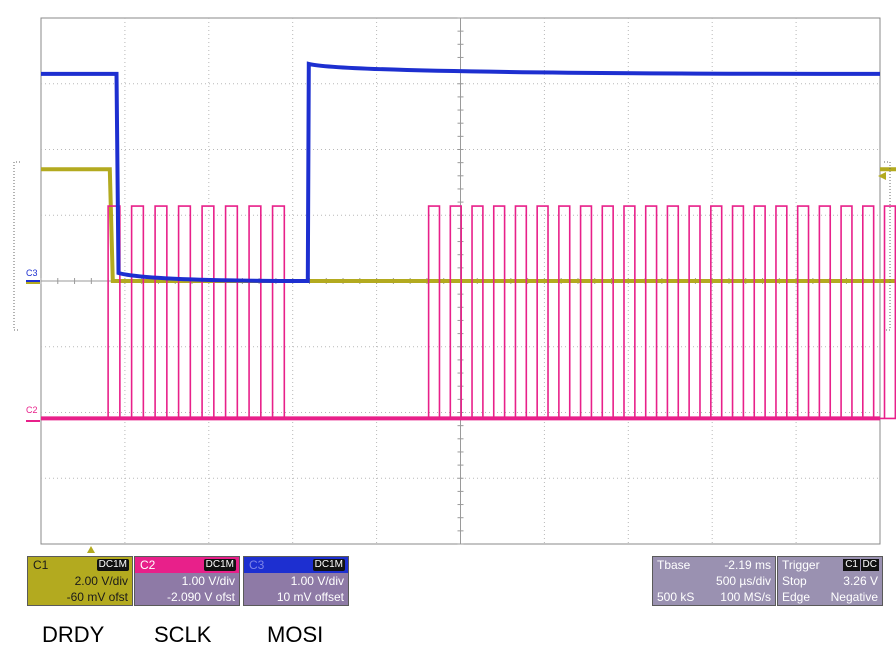  I want to click on c1-name: C1, so click(41, 565).